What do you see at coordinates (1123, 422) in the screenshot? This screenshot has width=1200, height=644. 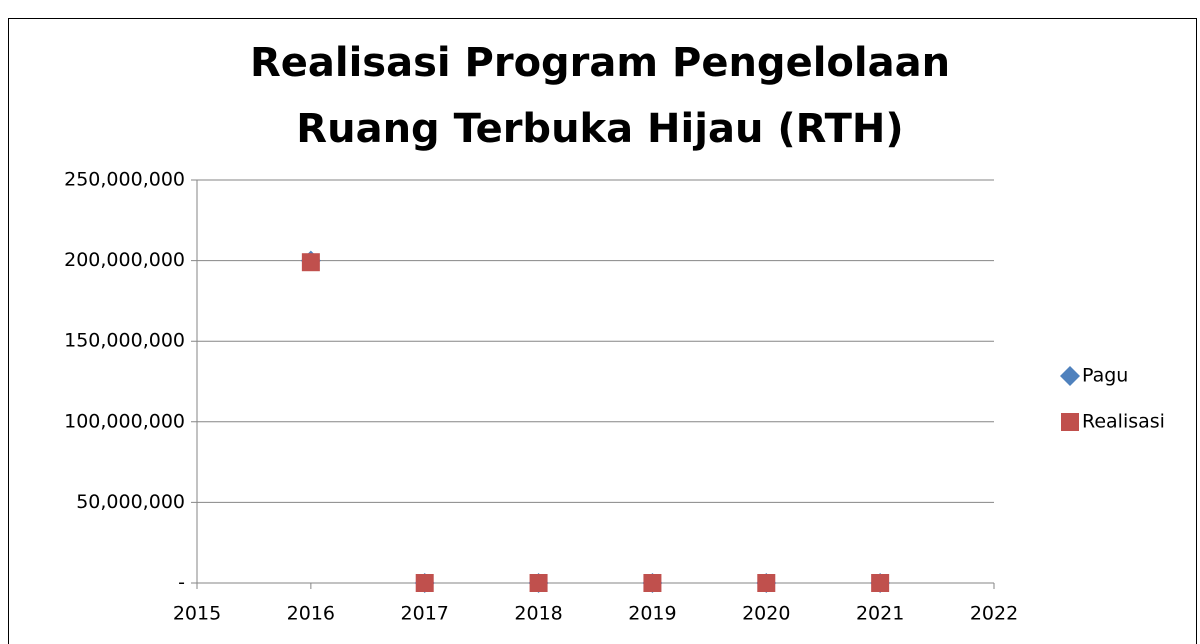 I see `legend-label: Realisasi` at bounding box center [1123, 422].